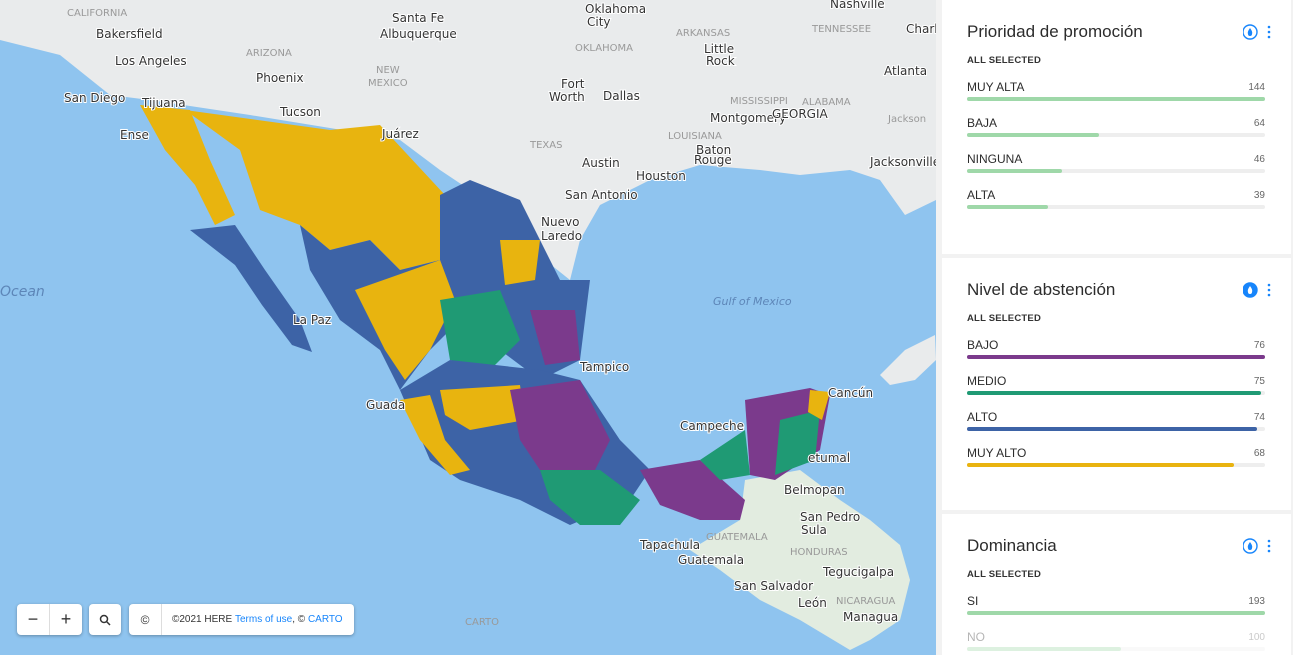  I want to click on land-cuba, so click(908, 360).